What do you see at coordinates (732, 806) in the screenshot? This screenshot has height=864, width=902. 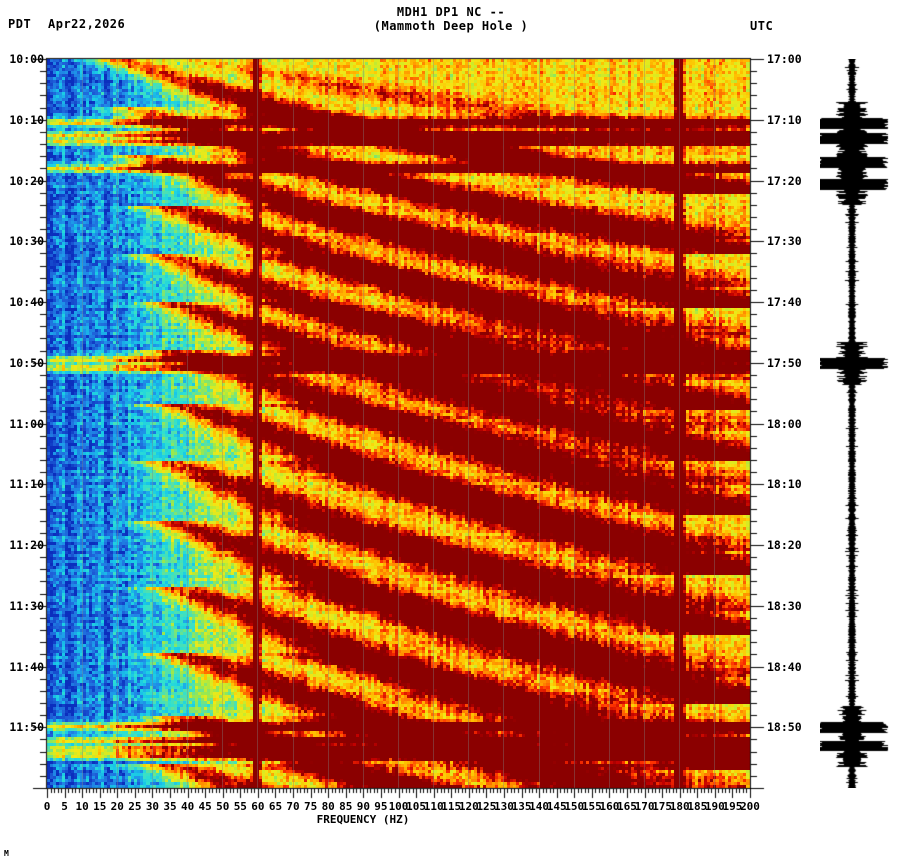 I see `frequency-tick-label: 195` at bounding box center [732, 806].